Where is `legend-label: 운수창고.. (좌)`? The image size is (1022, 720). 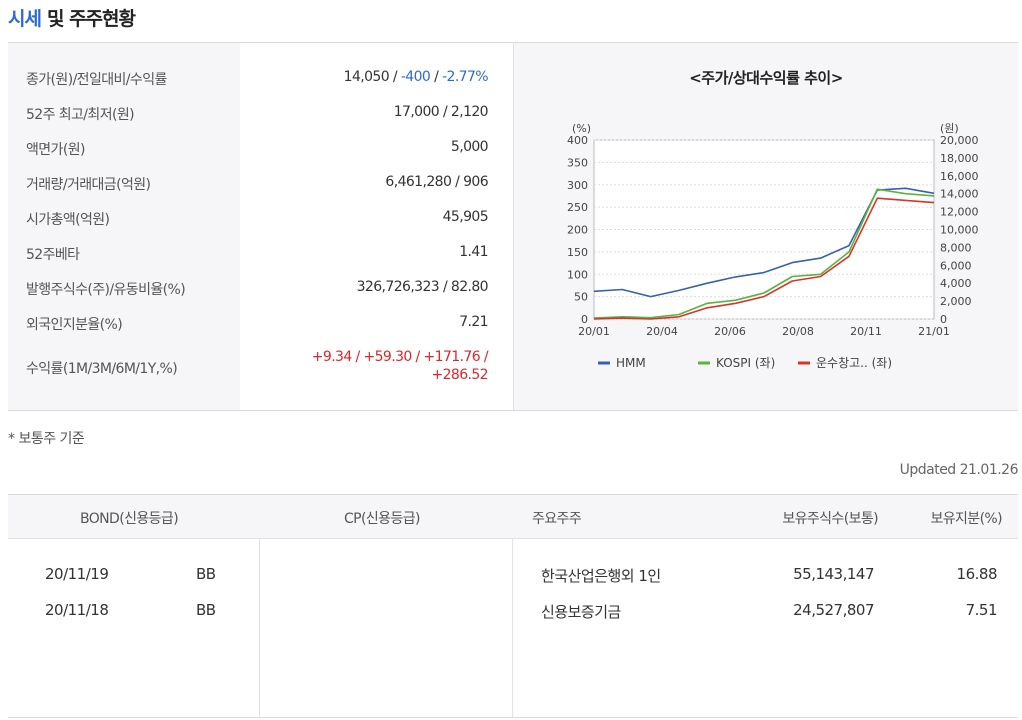
legend-label: 운수창고.. (좌) is located at coordinates (854, 363).